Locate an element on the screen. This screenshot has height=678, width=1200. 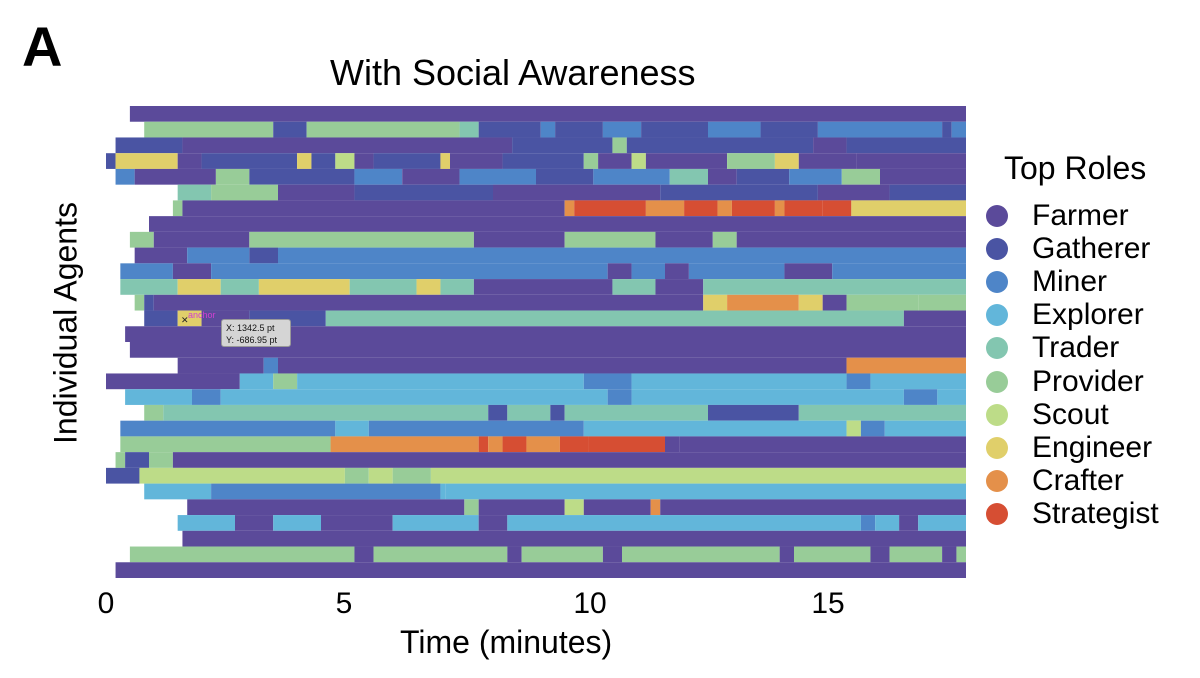
anchor-label: anchor is located at coordinates (202, 315).